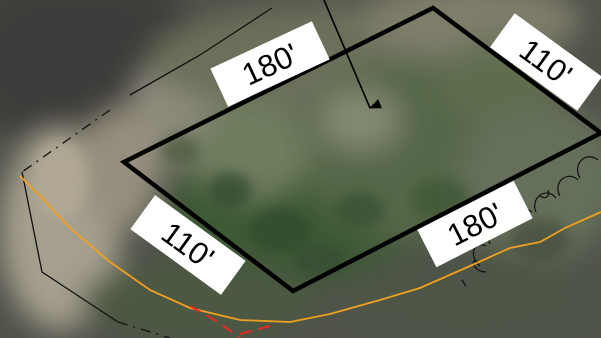  I want to click on boundary-dashdot-upper, so click(66, 141).